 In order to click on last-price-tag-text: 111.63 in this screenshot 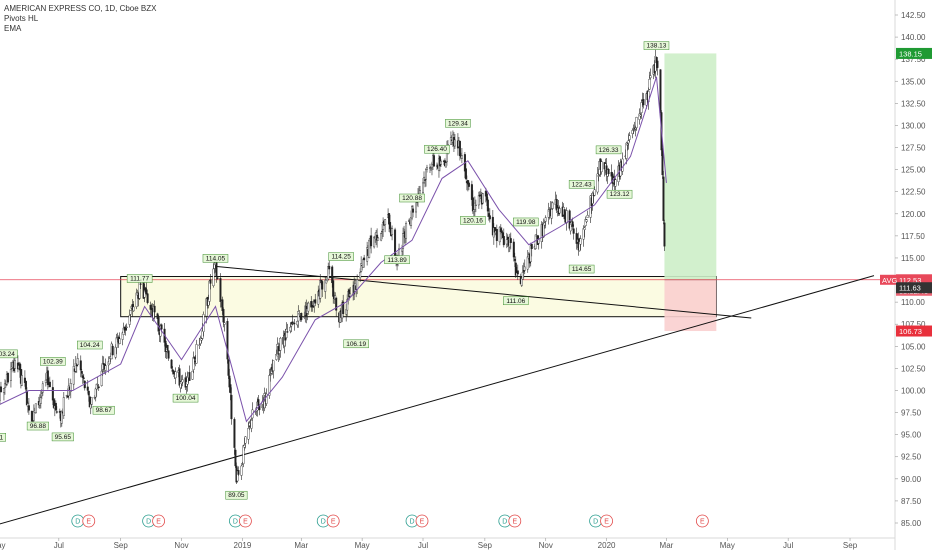, I will do `click(910, 288)`.